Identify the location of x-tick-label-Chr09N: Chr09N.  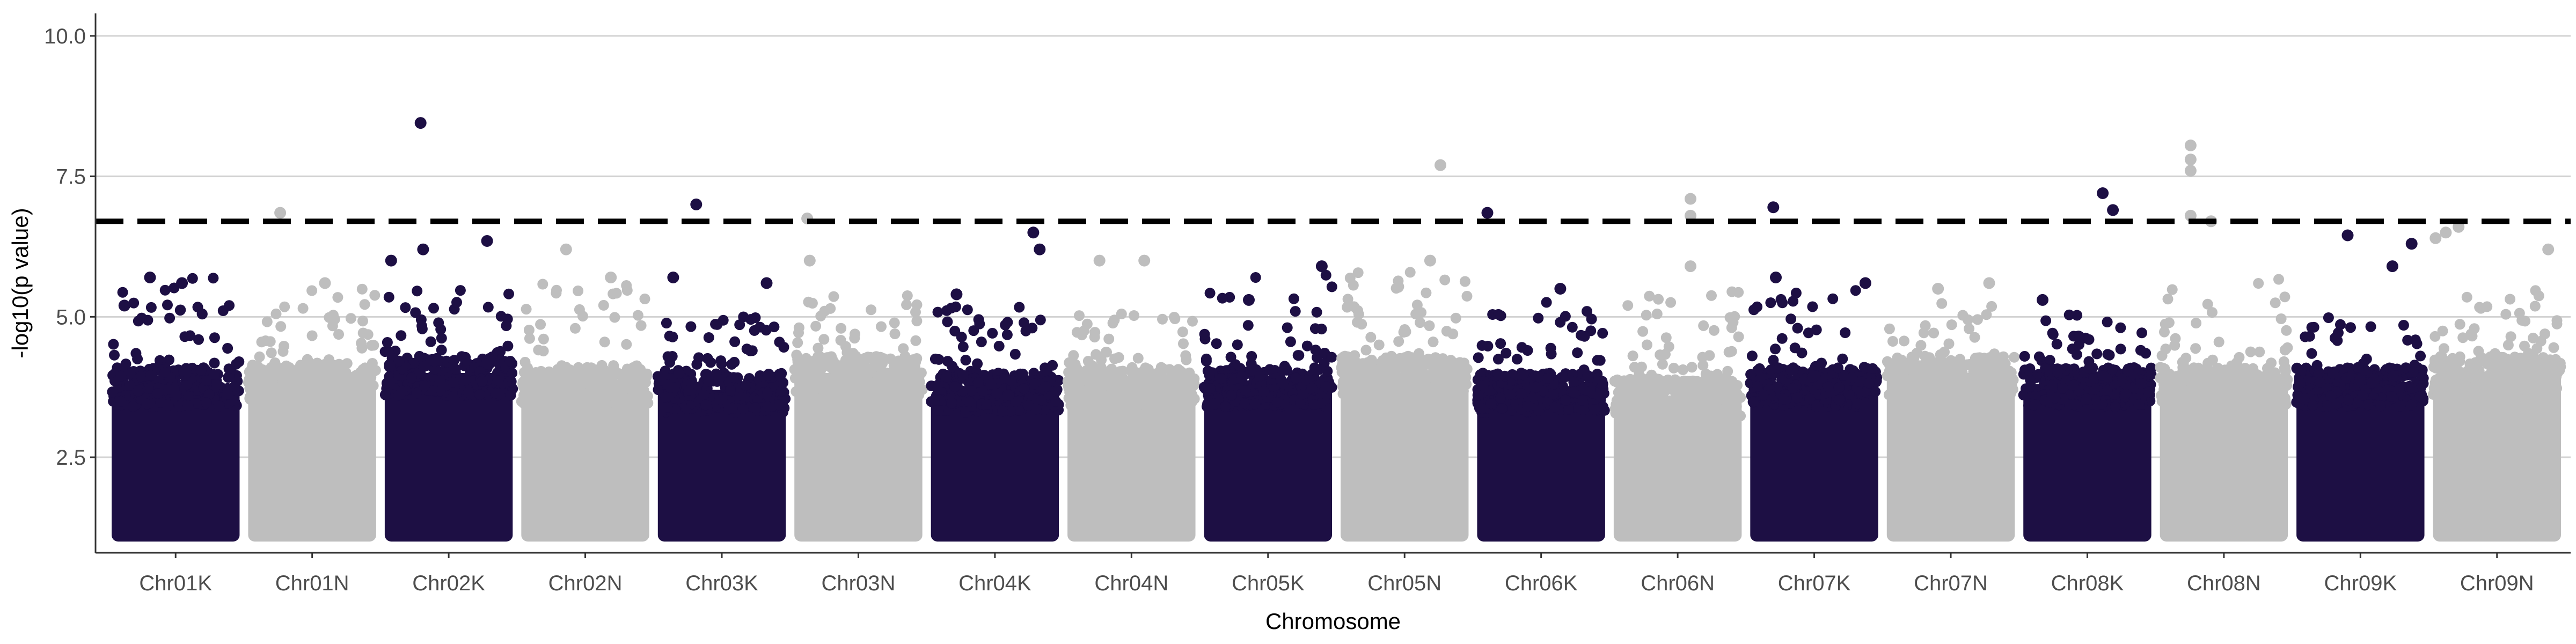
(2497, 583).